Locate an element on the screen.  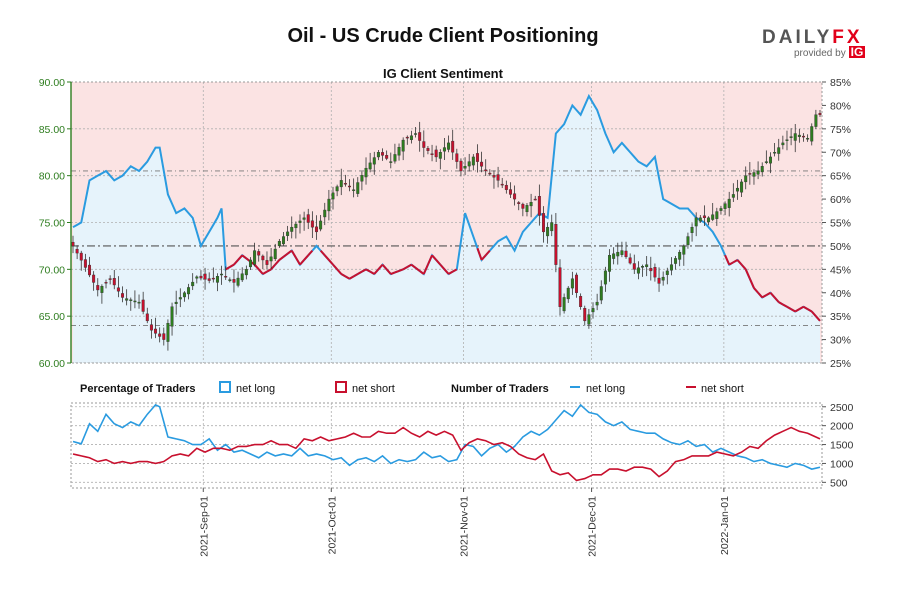
legend-net-short-swatch is located at coordinates (341, 387).